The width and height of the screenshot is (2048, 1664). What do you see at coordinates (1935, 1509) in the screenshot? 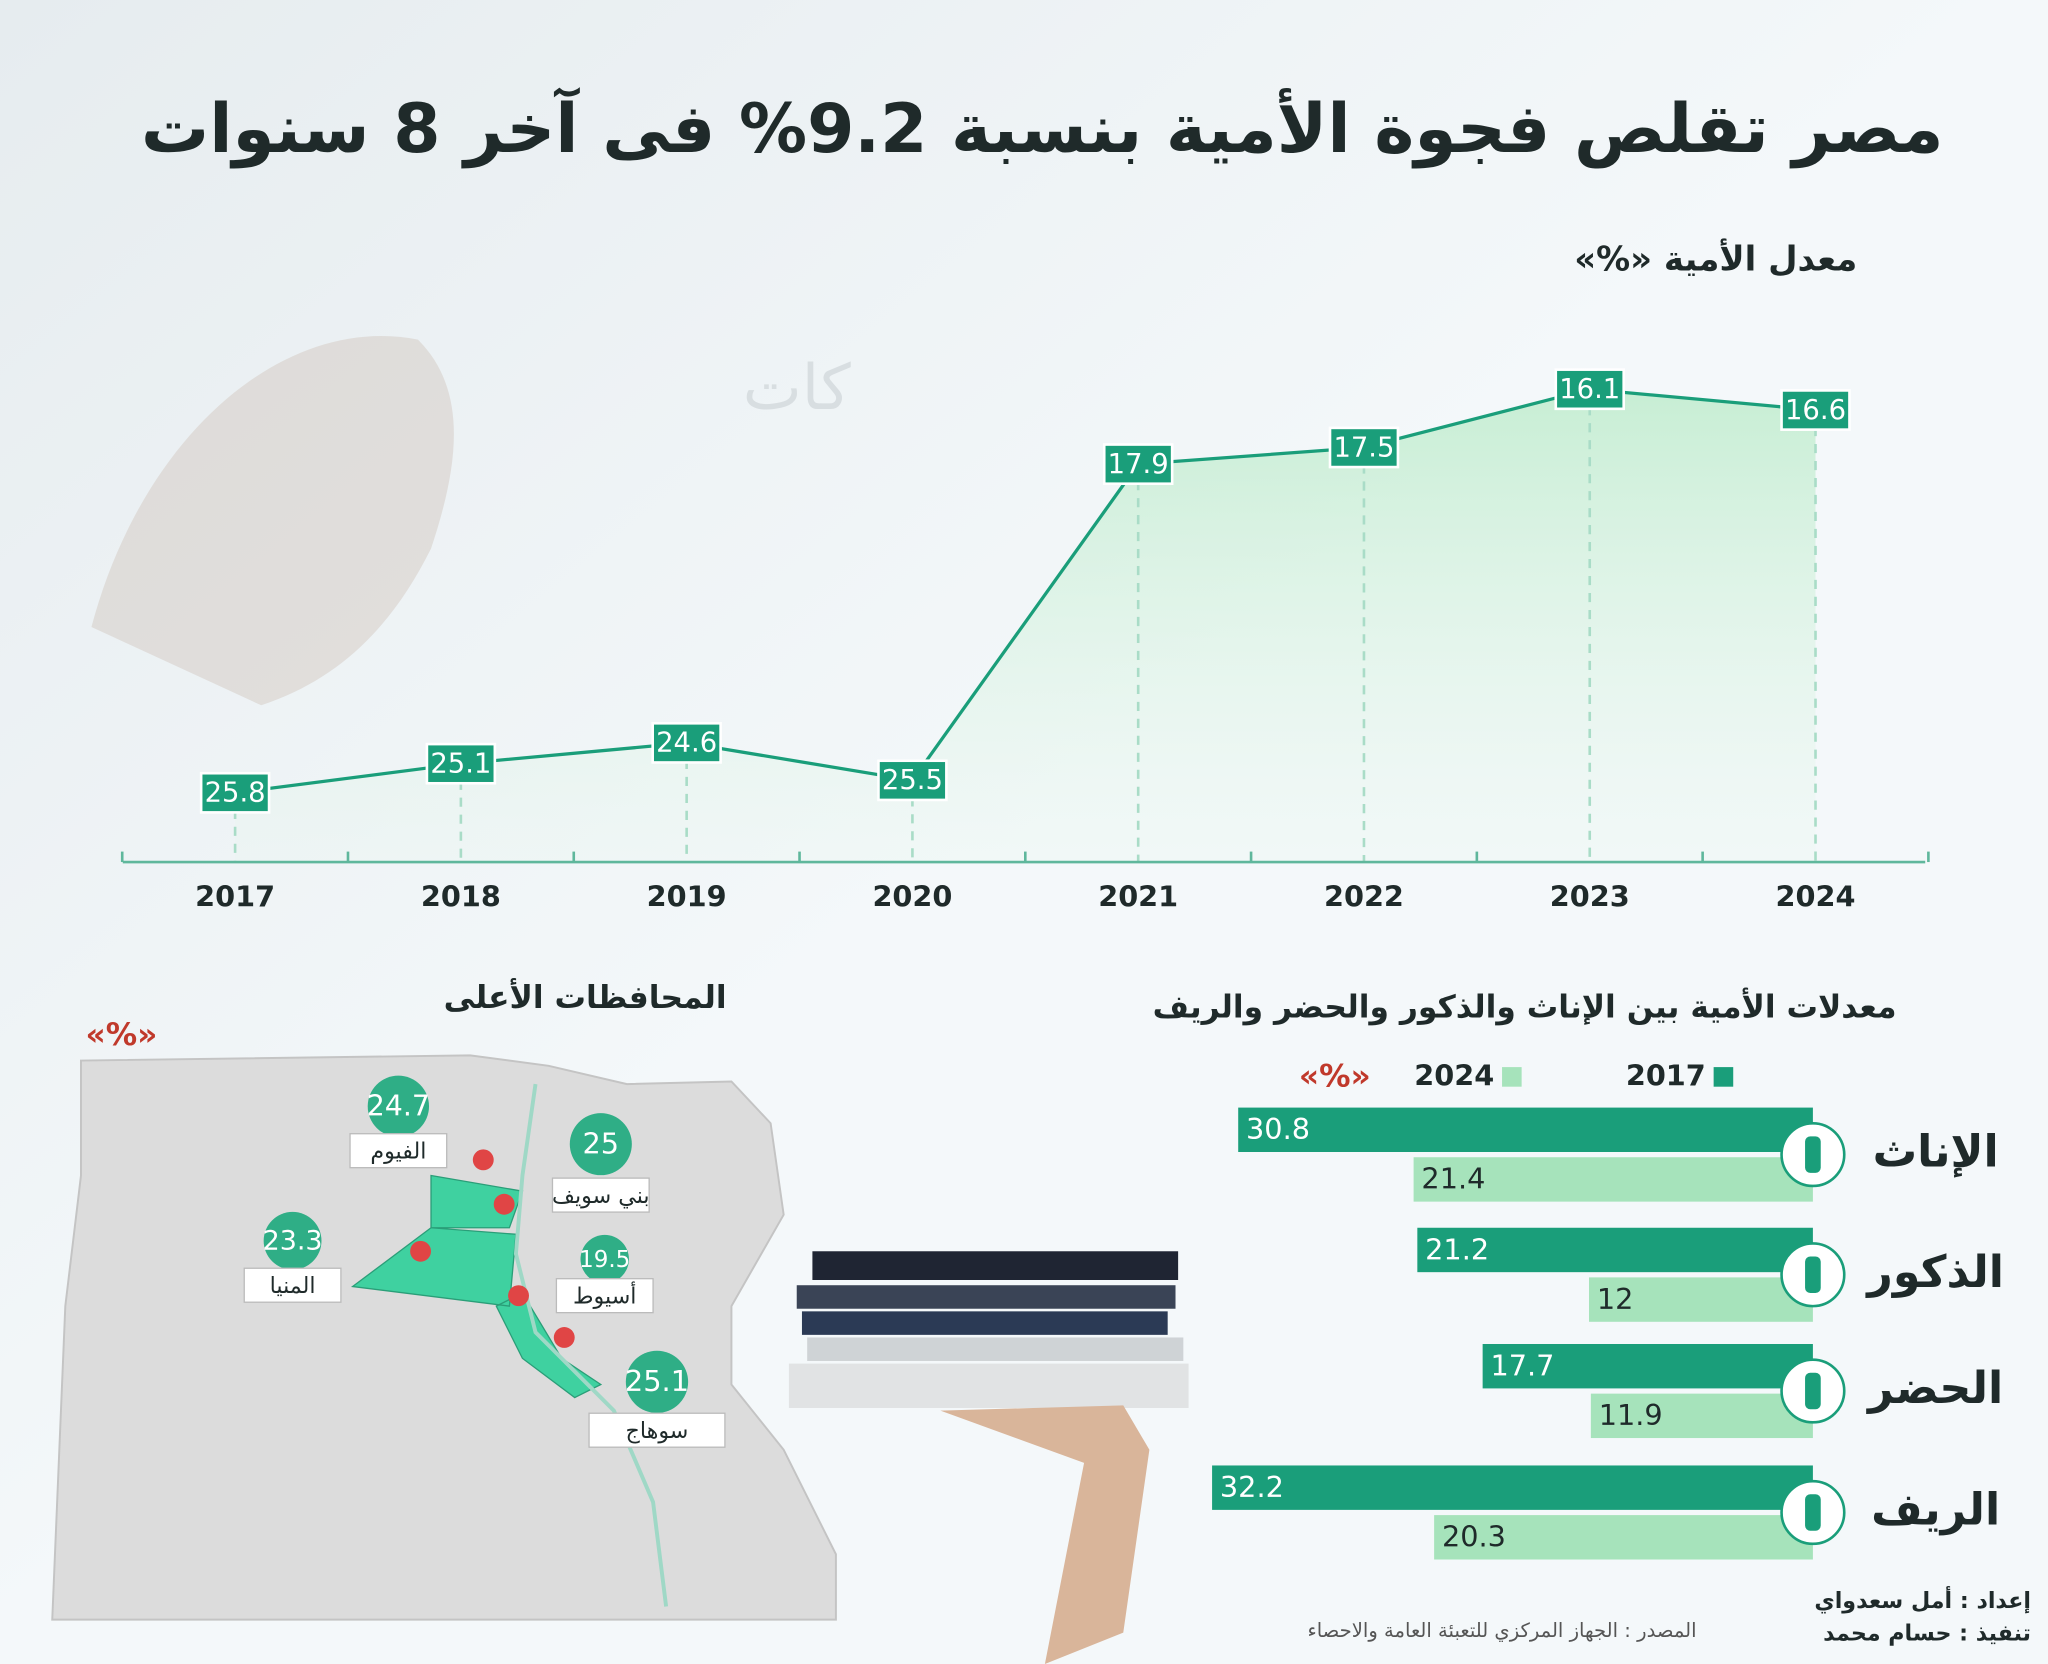
I see `category-label: الريف` at bounding box center [1935, 1509].